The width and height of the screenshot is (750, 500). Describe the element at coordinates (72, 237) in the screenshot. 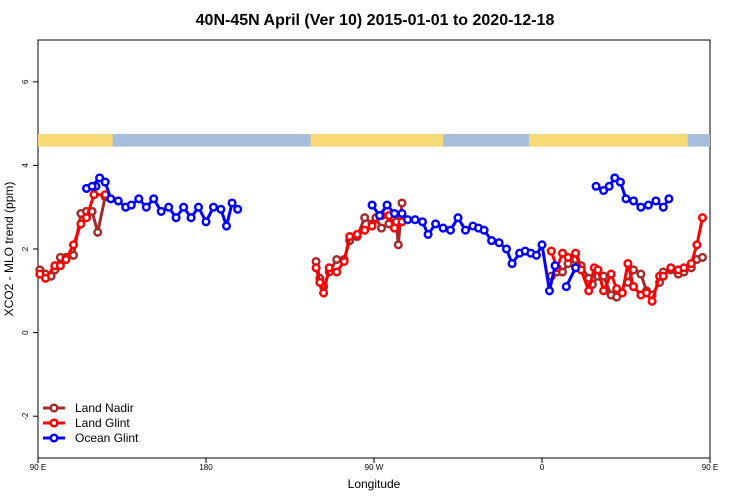

I see `series-line` at that location.